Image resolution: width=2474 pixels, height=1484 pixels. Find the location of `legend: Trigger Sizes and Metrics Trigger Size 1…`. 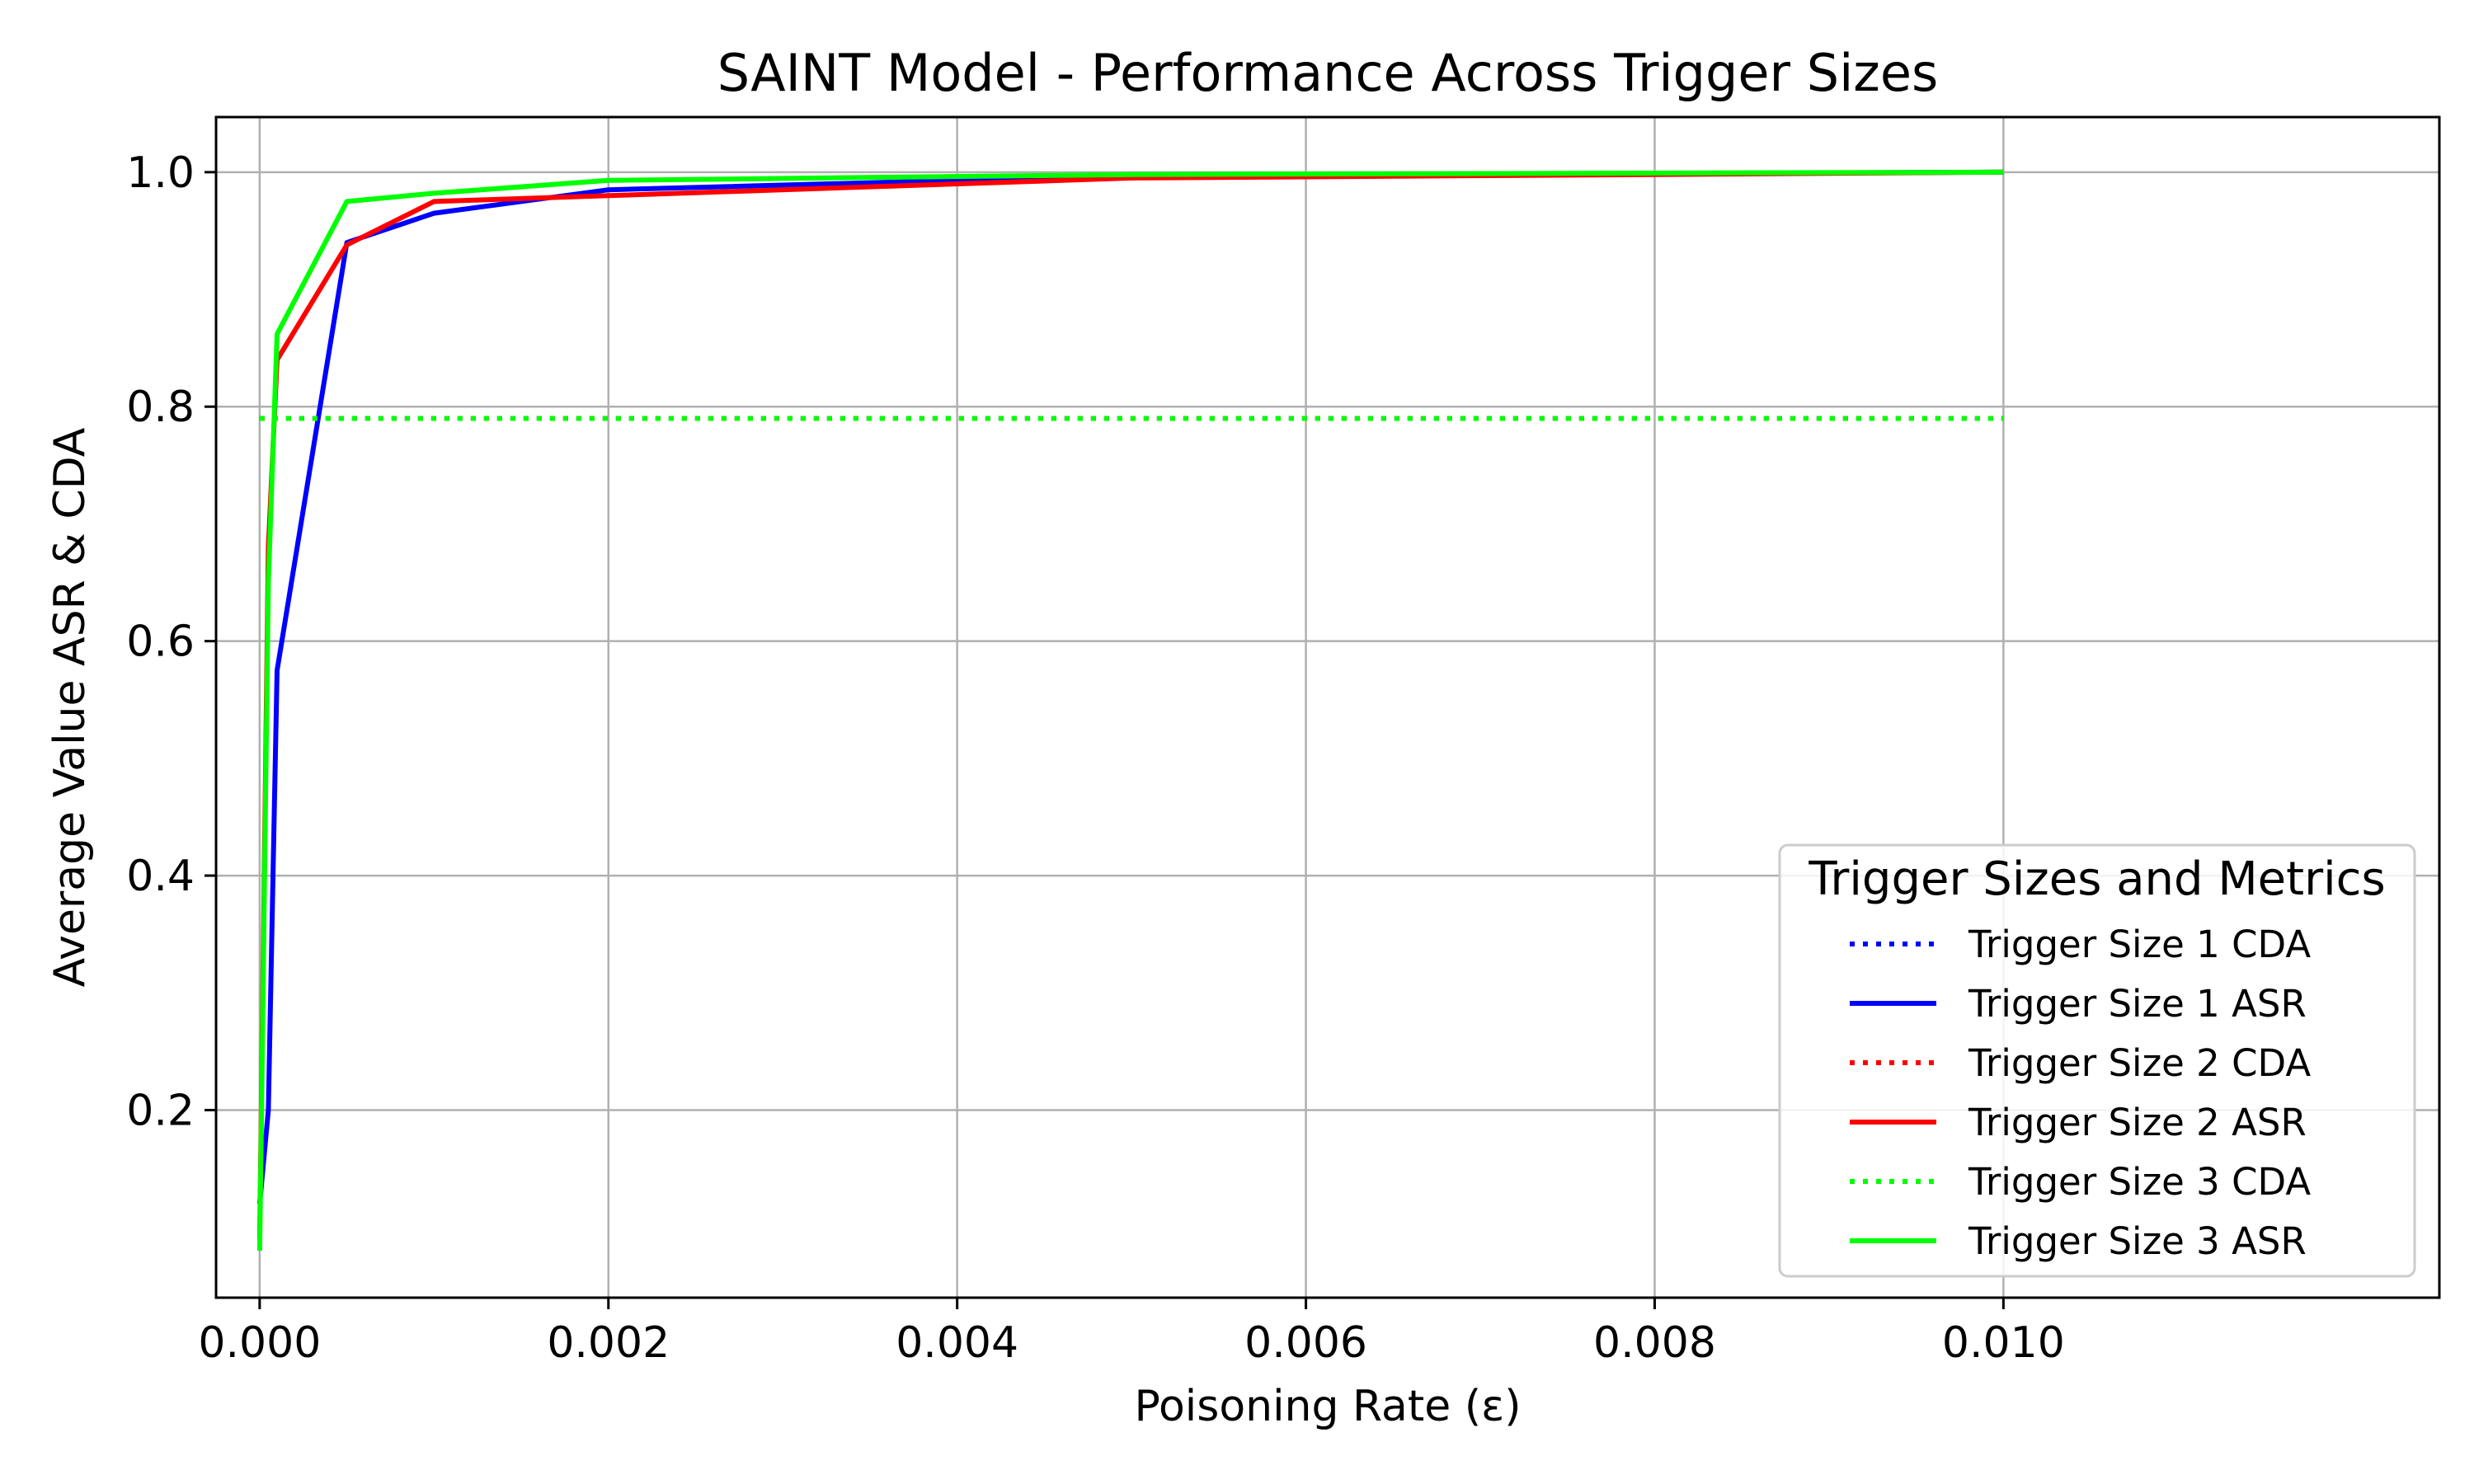

legend: Trigger Sizes and Metrics Trigger Size 1… is located at coordinates (2097, 1060).